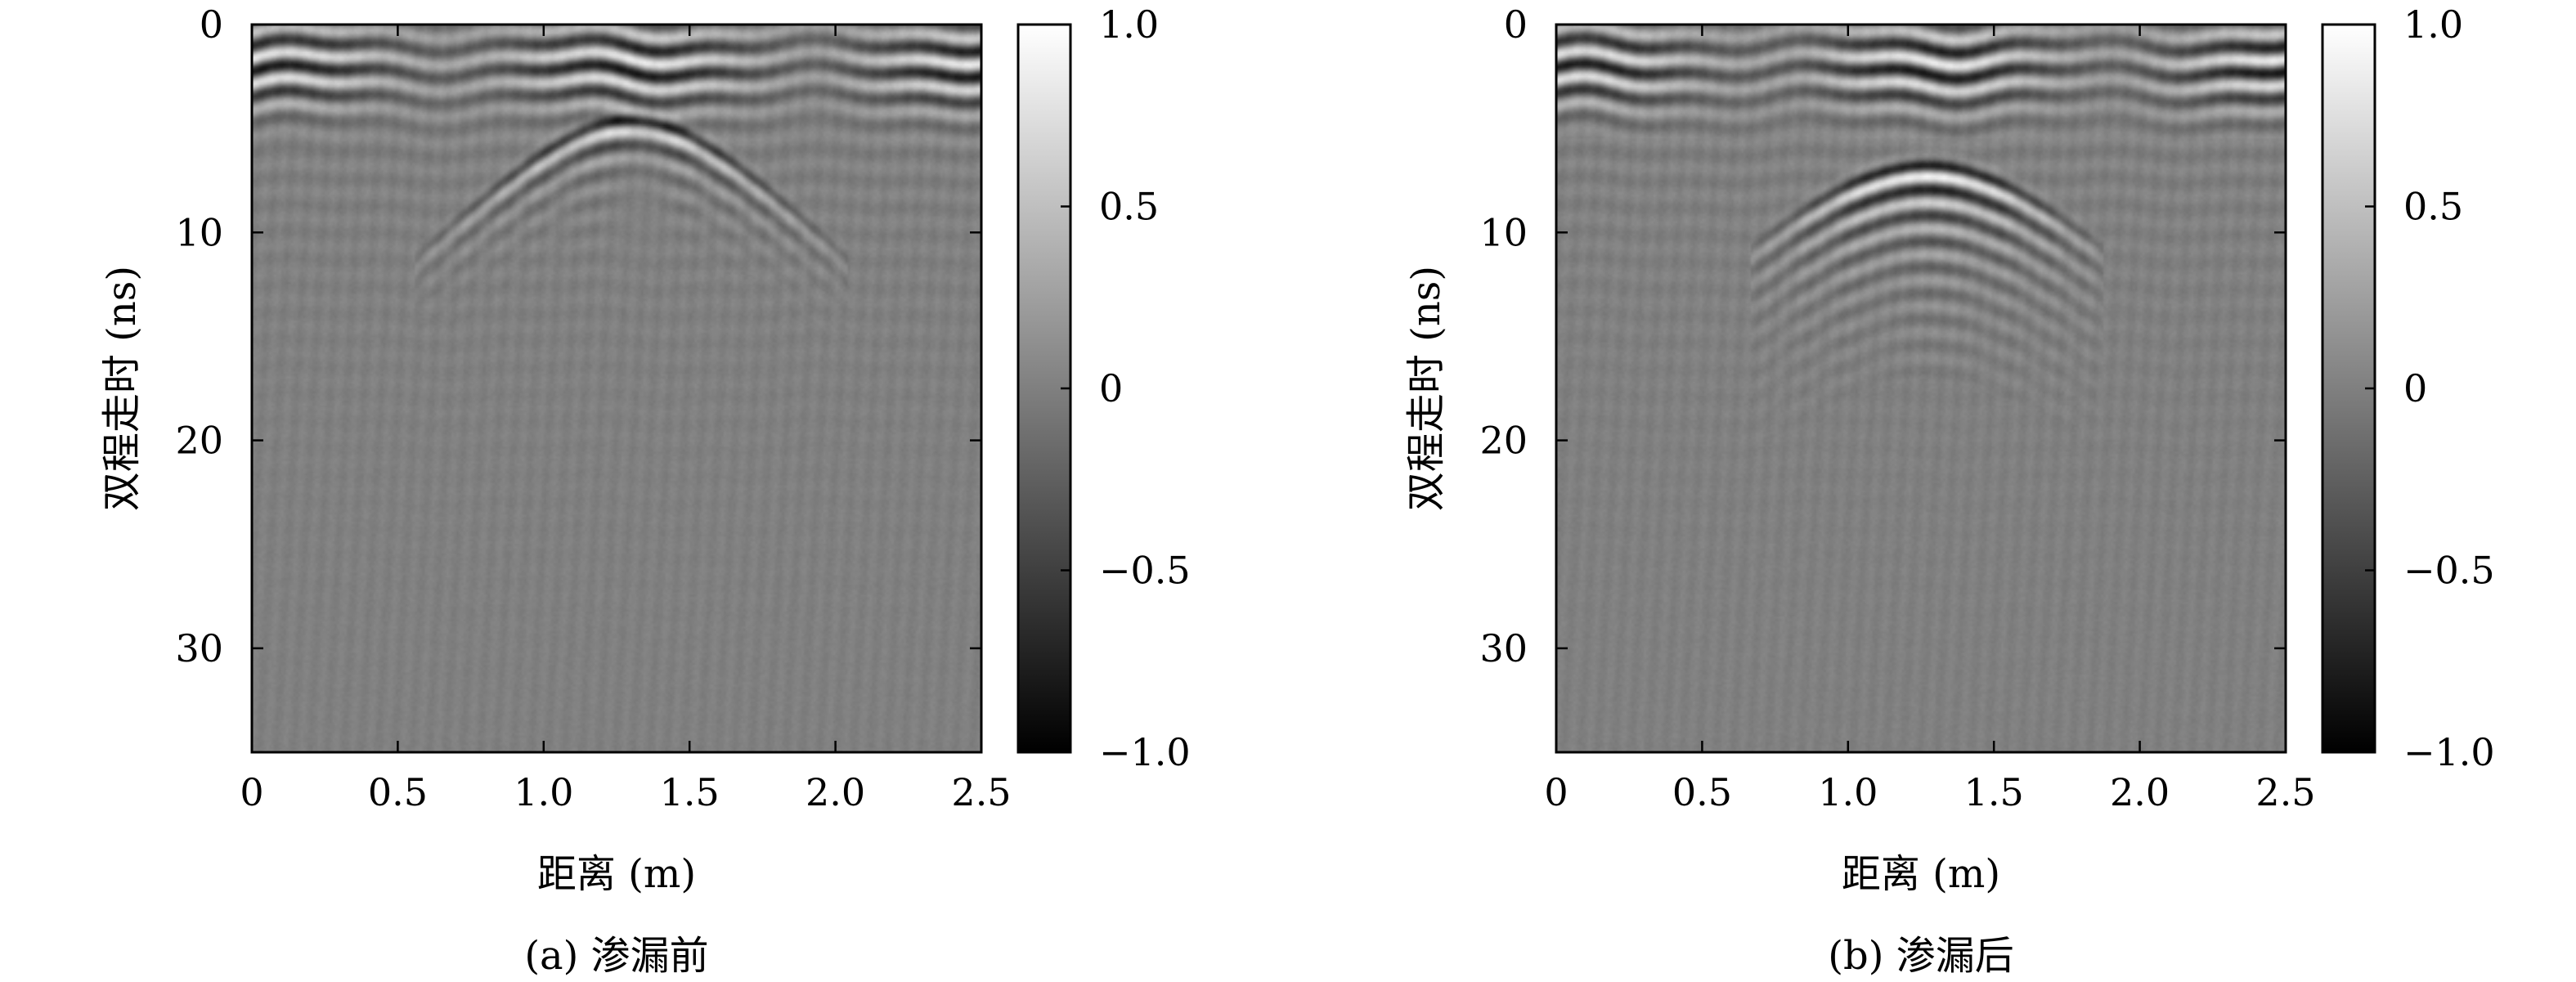 The height and width of the screenshot is (982, 2576). I want to click on panel-b-colorbar-ticks: 1.0 0.5 0 −0.5 −1.0, so click(2430, 388).